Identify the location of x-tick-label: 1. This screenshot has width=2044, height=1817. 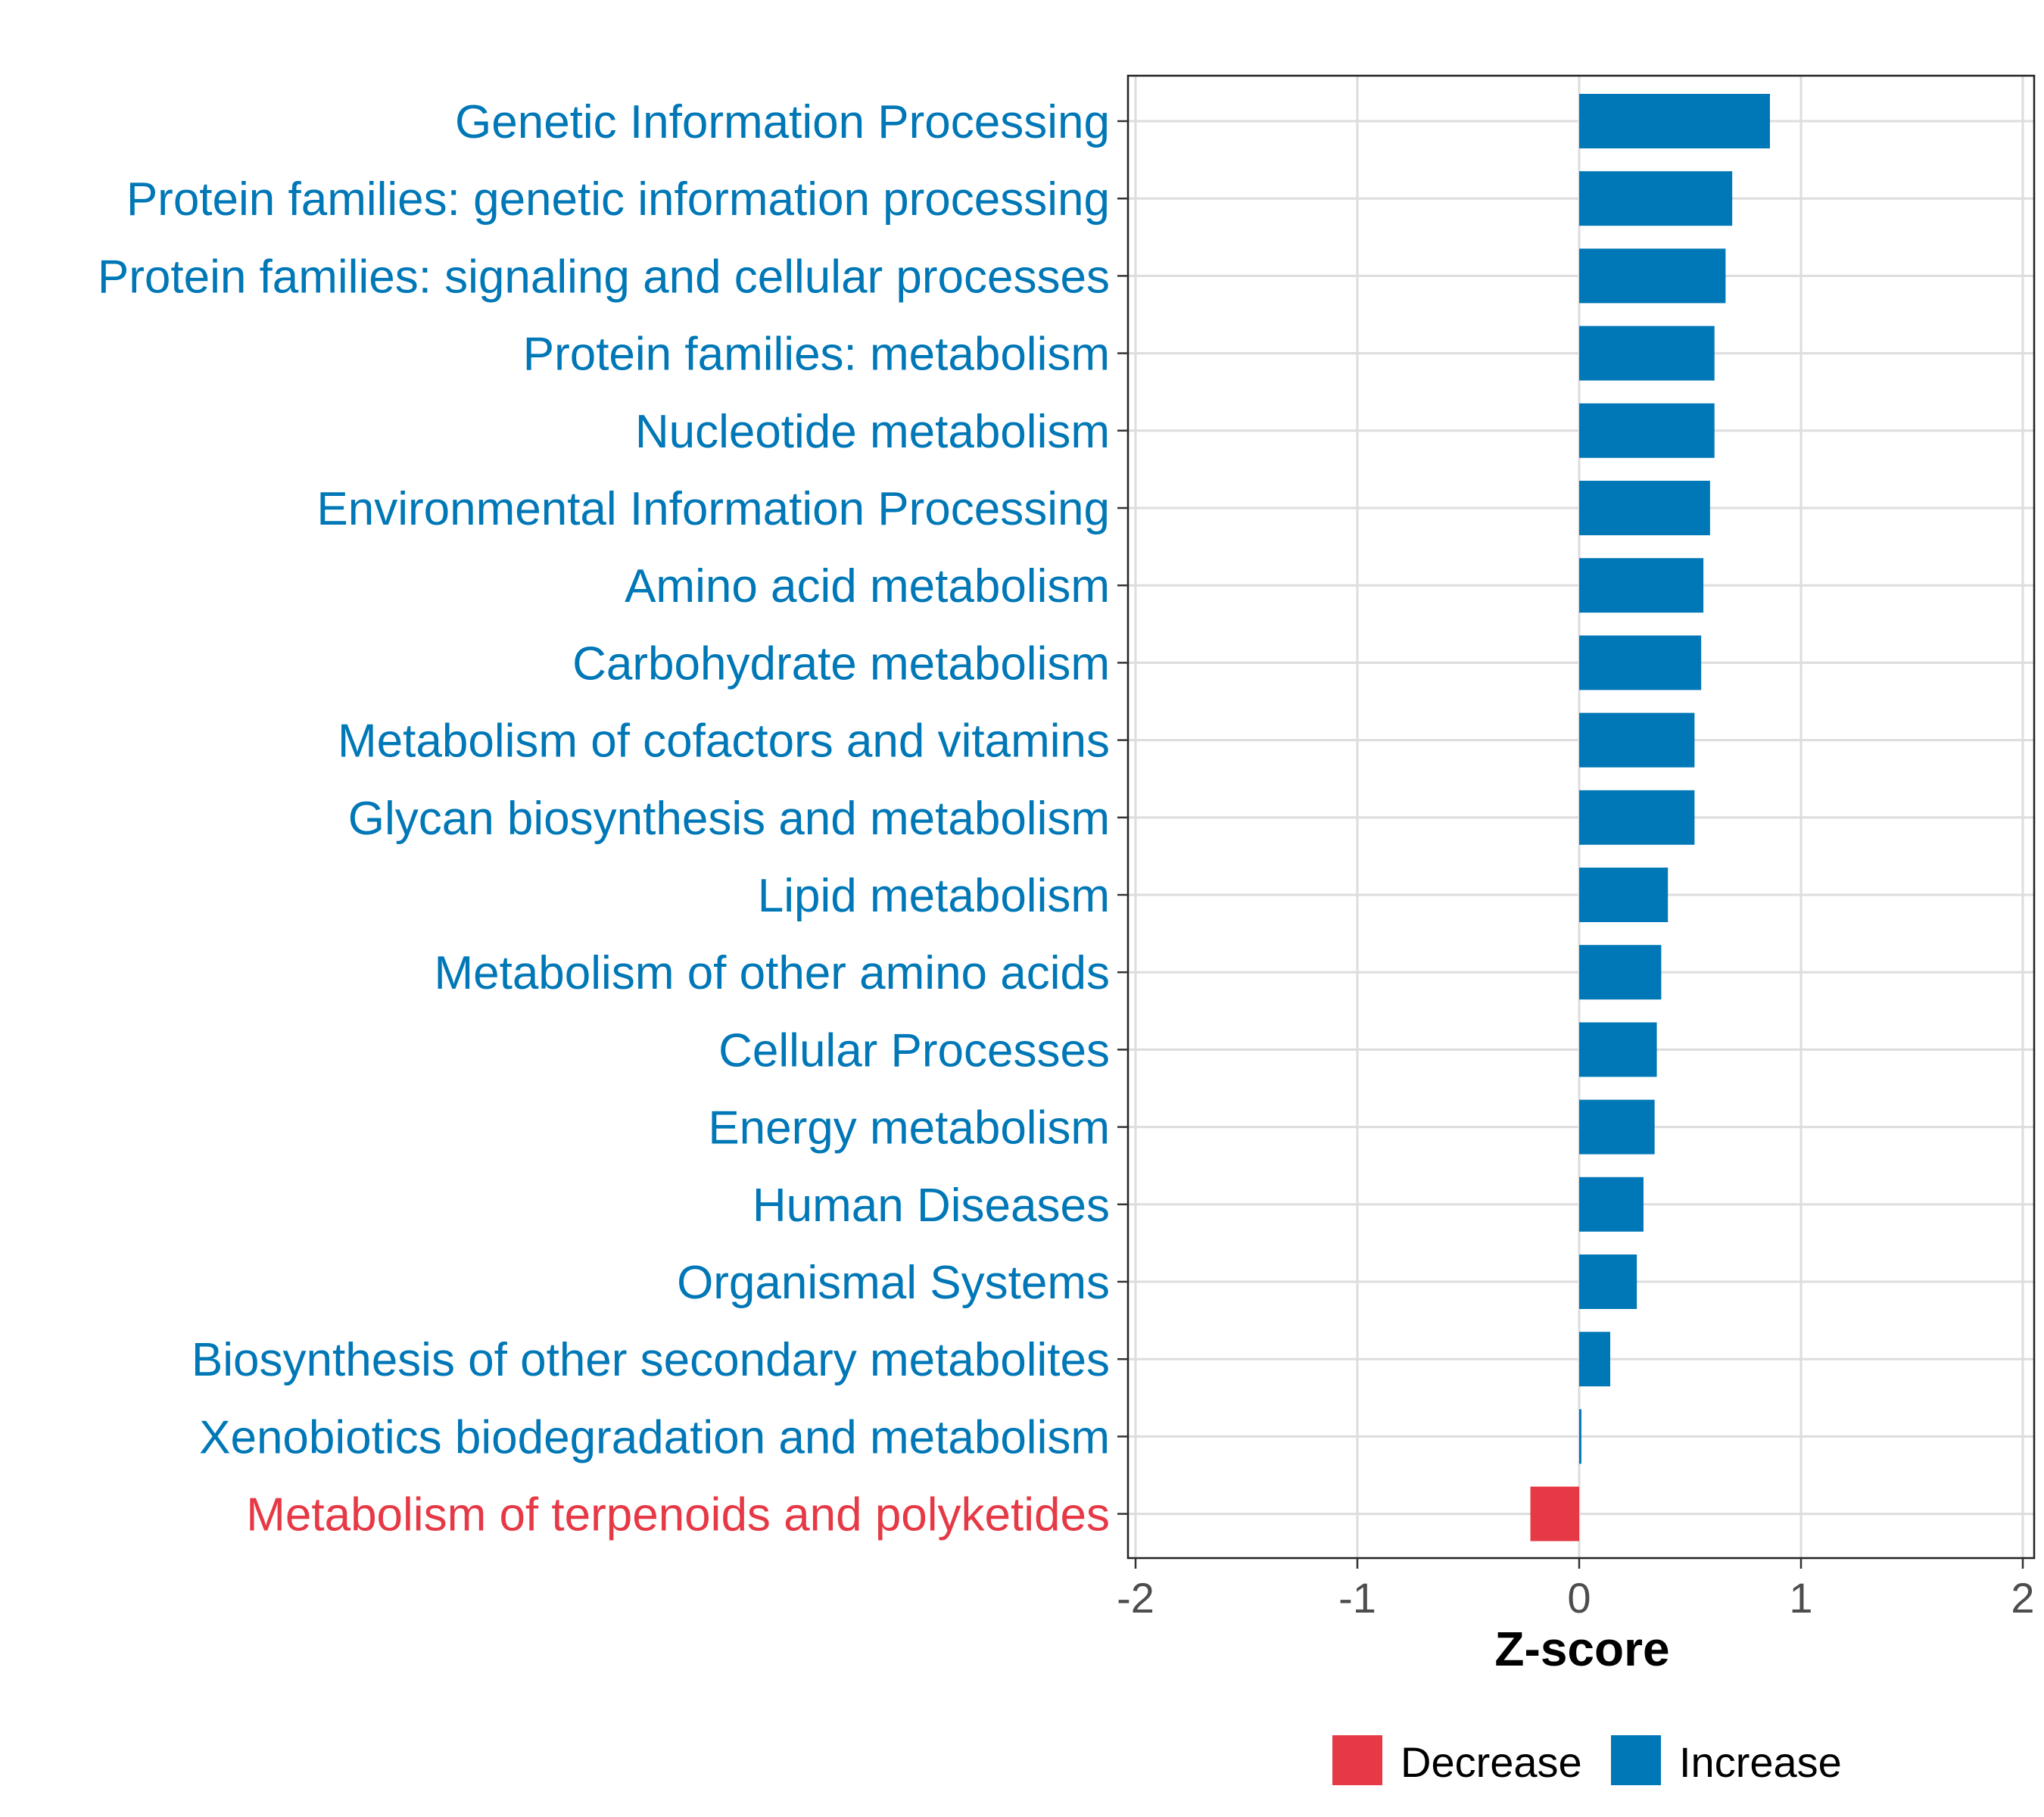
(1800, 1598).